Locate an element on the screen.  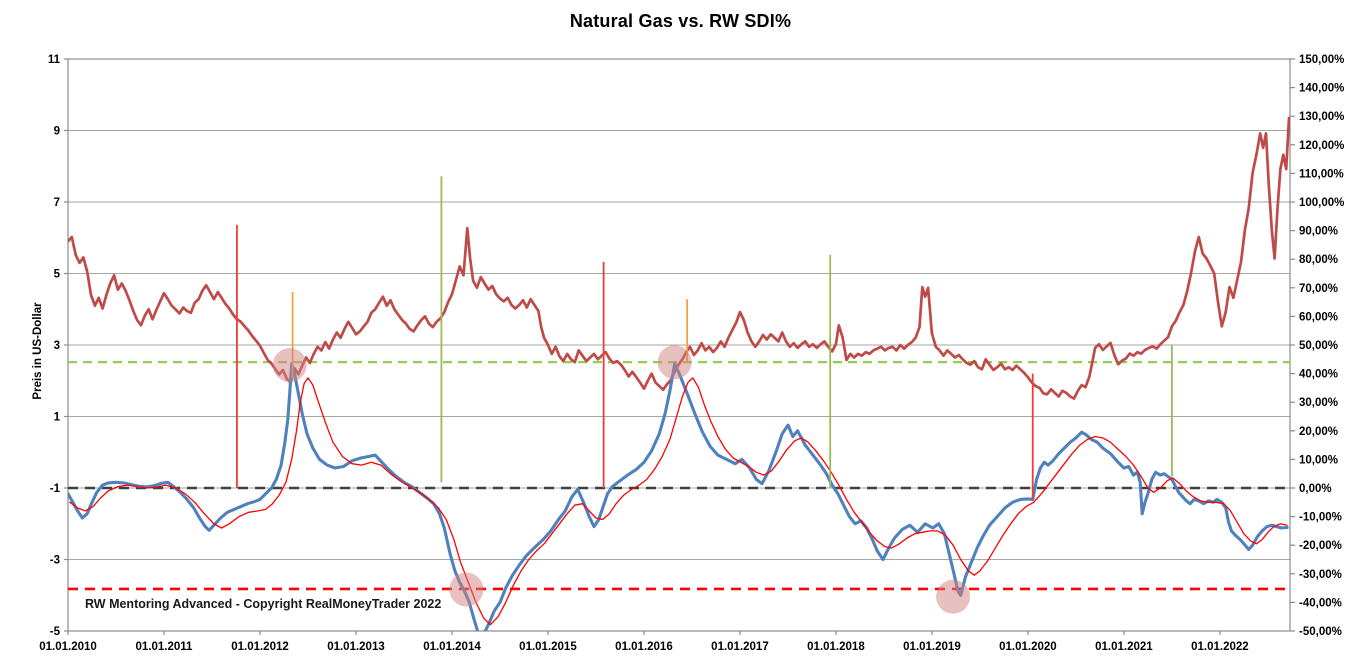
x-axis-tick: 01.01.2011 is located at coordinates (165, 647).